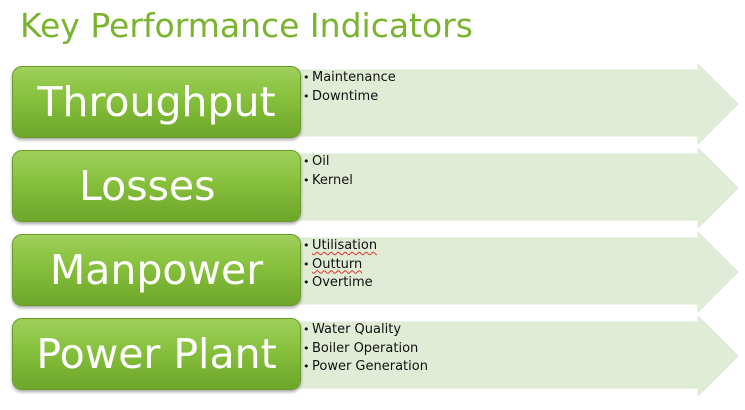 The height and width of the screenshot is (410, 745). I want to click on page-title: Key Performance Indicators, so click(246, 25).